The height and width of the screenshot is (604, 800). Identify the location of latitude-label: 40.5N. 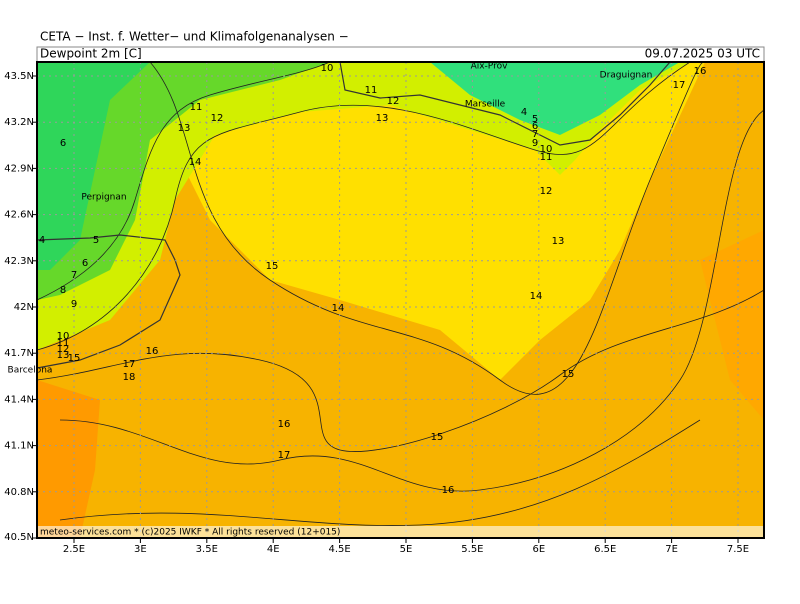
(19, 537).